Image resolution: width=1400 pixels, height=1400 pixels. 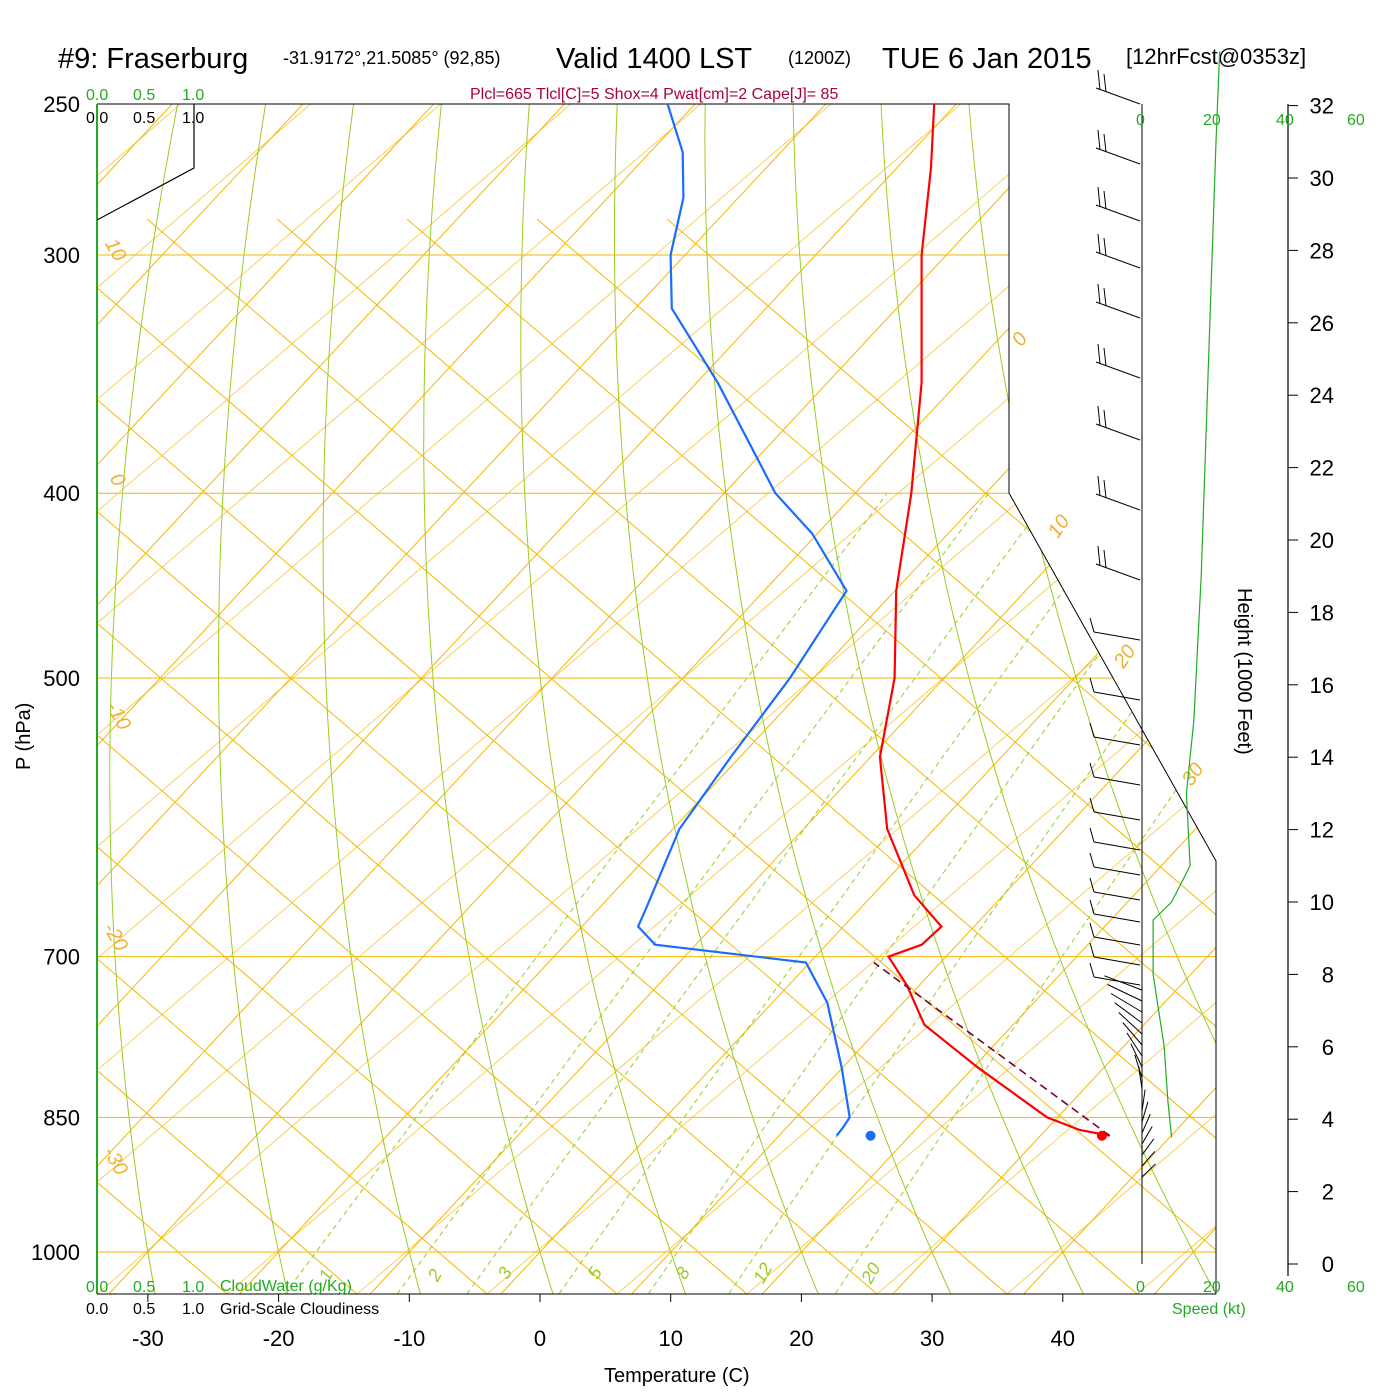 I want to click on height-tick-label: 22, so click(x=1322, y=468).